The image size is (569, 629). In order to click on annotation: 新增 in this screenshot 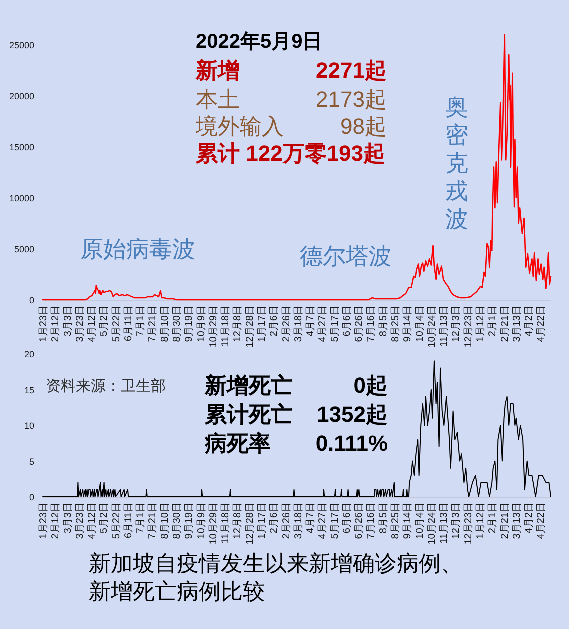, I will do `click(217, 70)`.